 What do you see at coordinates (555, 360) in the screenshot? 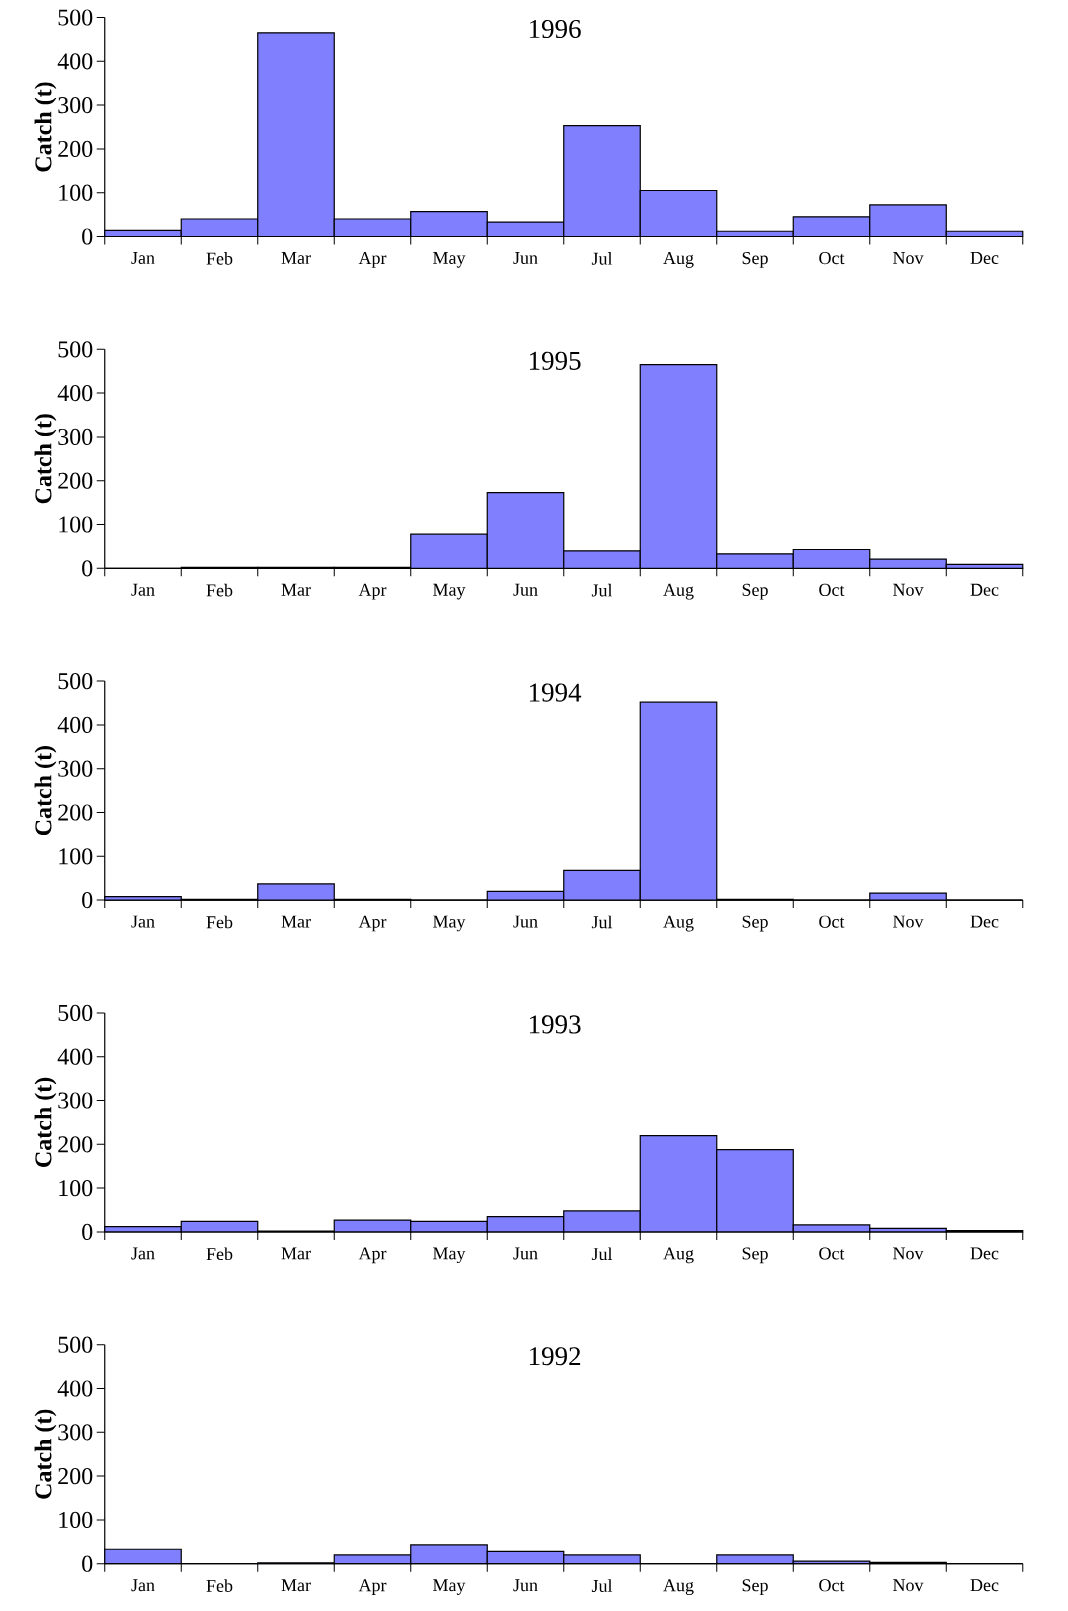
I see `chart-title: 1995` at bounding box center [555, 360].